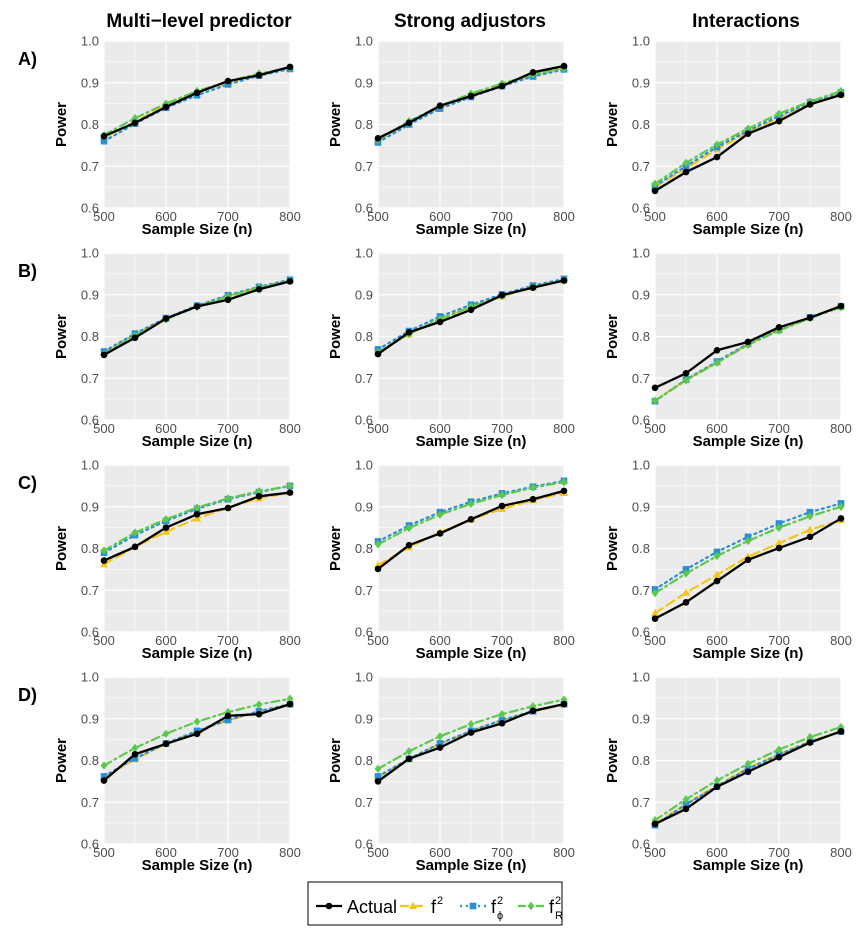 The height and width of the screenshot is (929, 863). What do you see at coordinates (500, 916) in the screenshot?
I see `legend-label-subscript: ϕ` at bounding box center [500, 916].